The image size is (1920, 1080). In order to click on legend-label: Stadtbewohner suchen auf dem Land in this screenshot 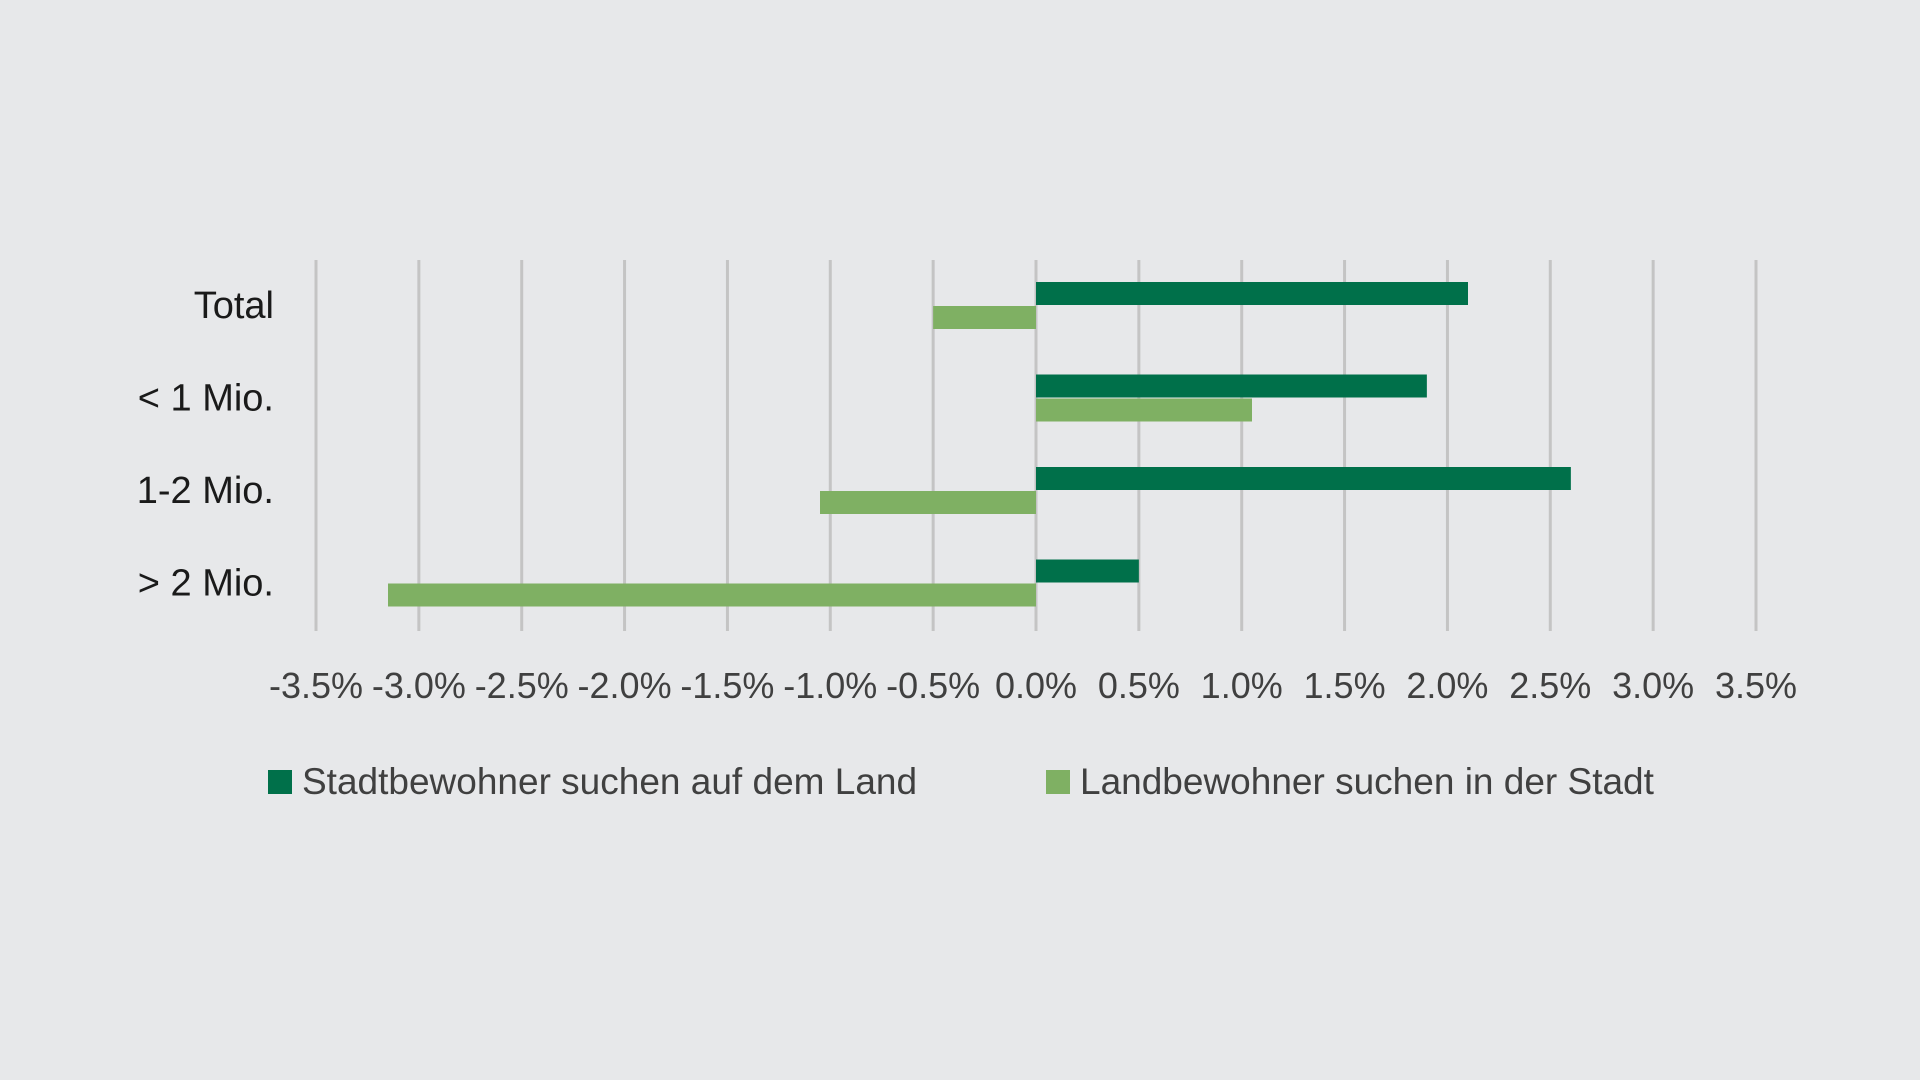, I will do `click(609, 781)`.